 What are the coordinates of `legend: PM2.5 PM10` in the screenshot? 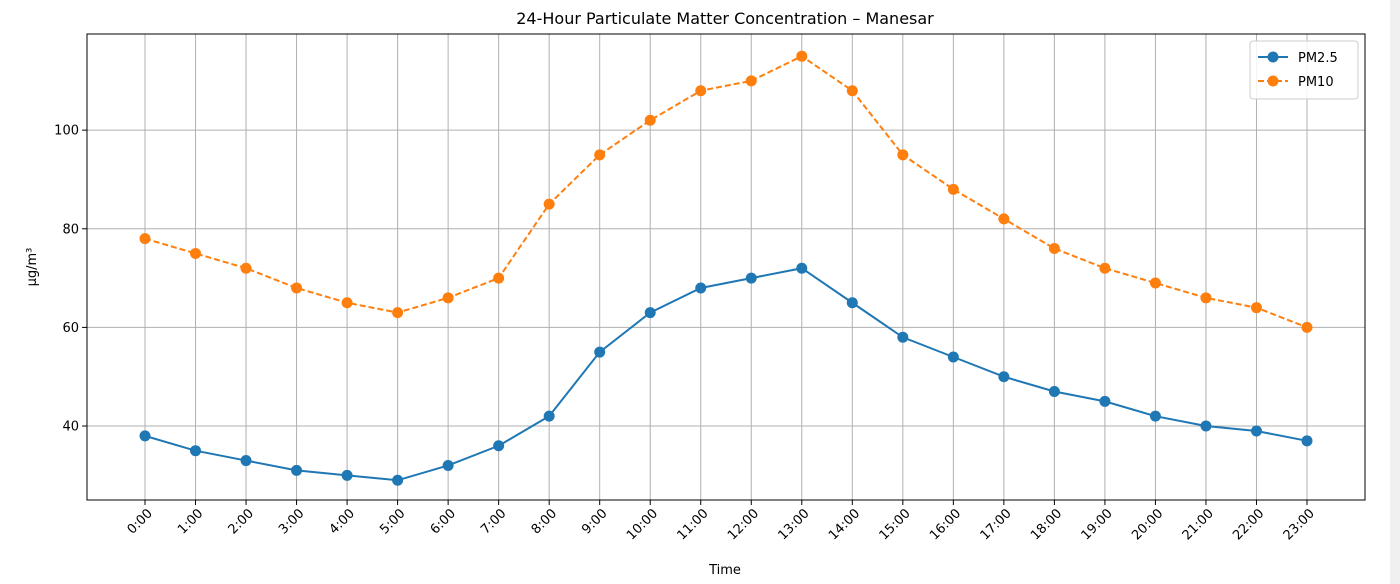 It's located at (1304, 70).